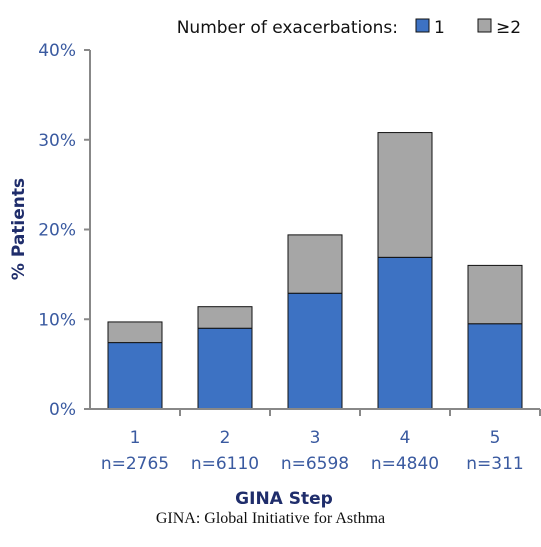 This screenshot has width=541, height=547. Describe the element at coordinates (57, 51) in the screenshot. I see `y-tick-label: 40%` at that location.